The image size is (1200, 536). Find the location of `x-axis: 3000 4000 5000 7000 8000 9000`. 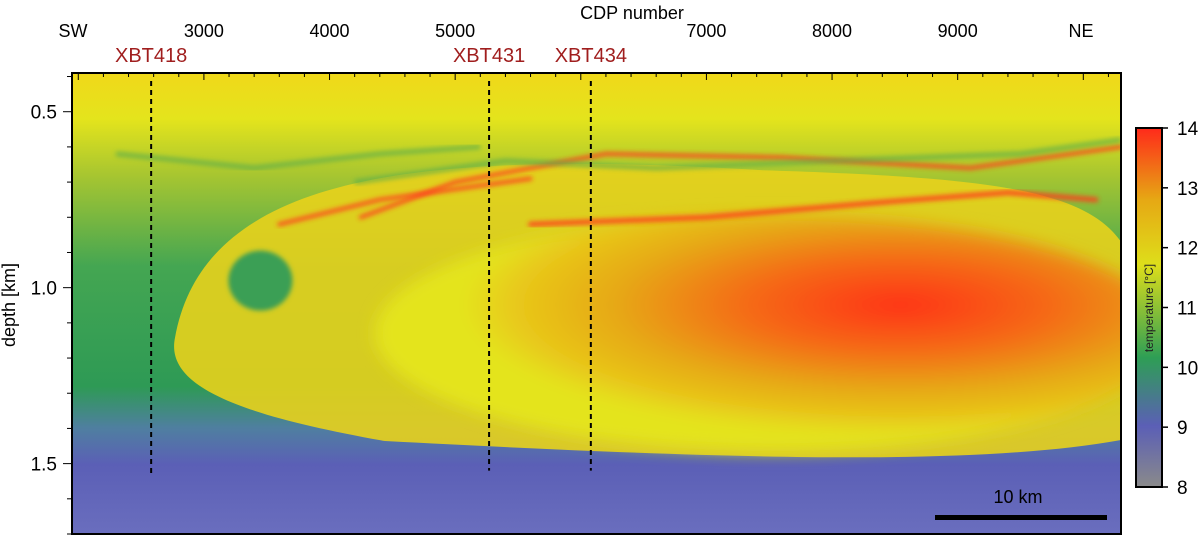

x-axis: 3000 4000 5000 7000 8000 9000 is located at coordinates (593, 50).